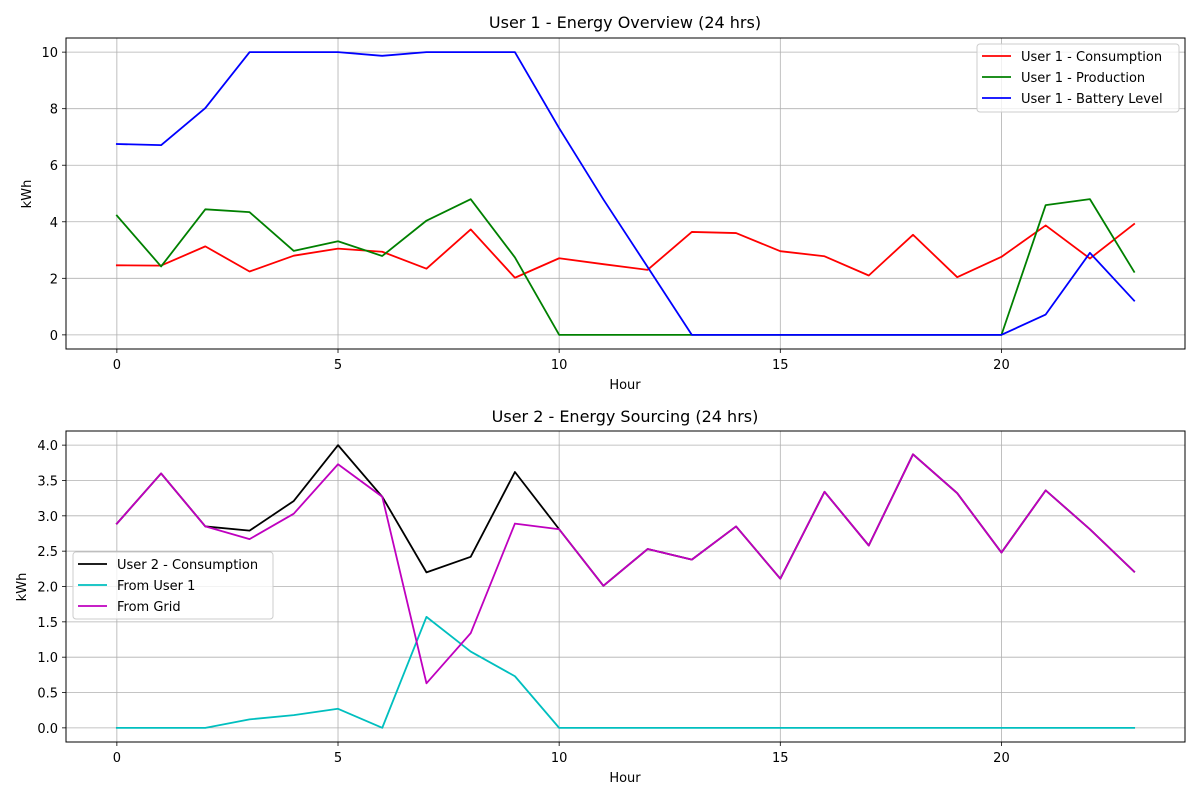  I want to click on chart2-y-tick-label: 2.0, so click(47, 588).